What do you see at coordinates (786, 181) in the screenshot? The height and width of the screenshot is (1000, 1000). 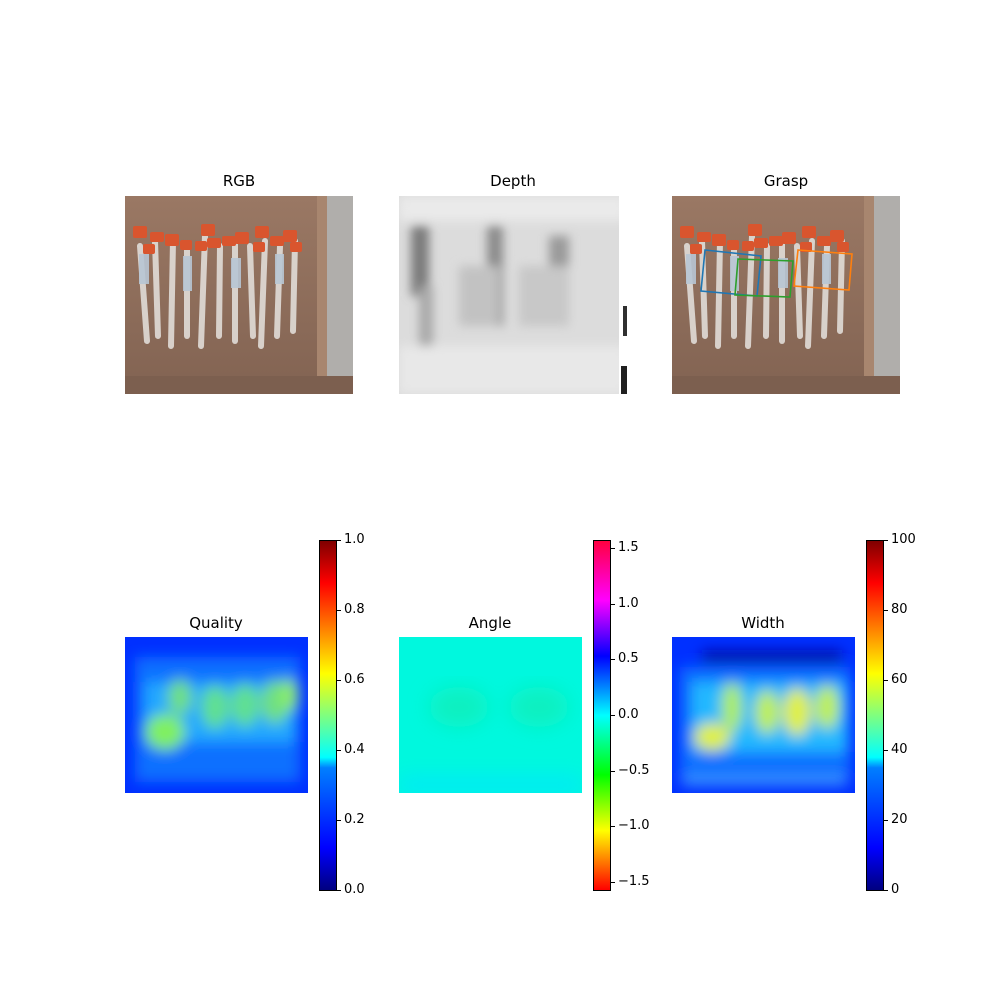 I see `grasp-title: Grasp` at bounding box center [786, 181].